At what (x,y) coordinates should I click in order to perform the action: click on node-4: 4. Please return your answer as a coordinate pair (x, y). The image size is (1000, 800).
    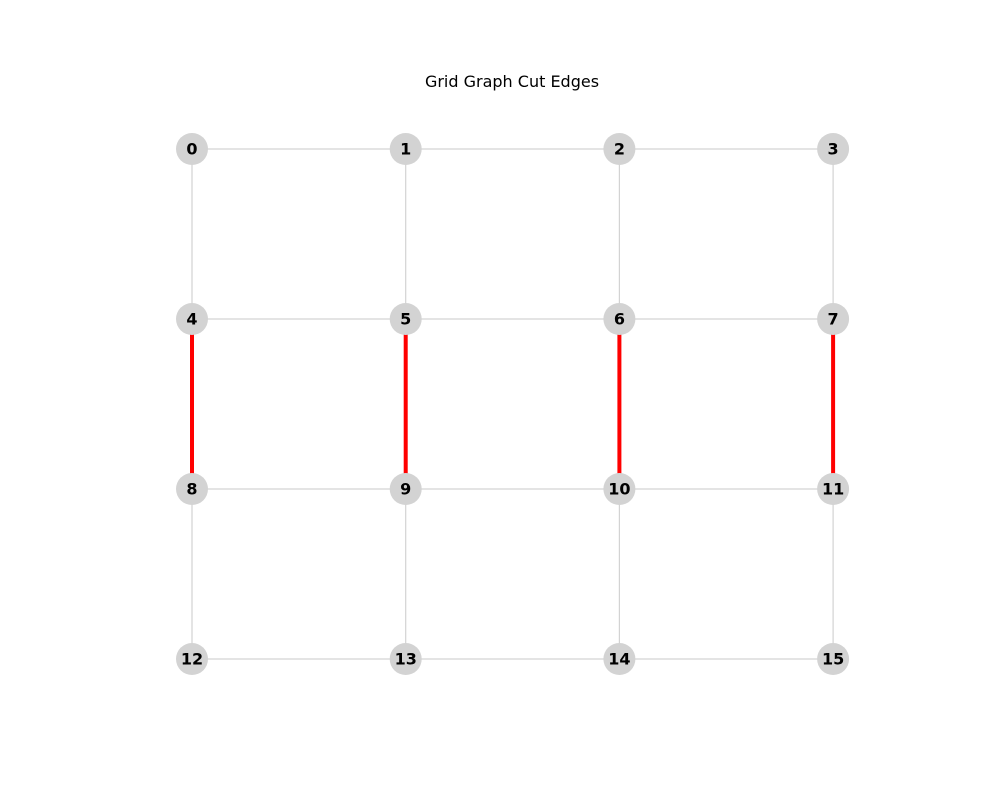
    Looking at the image, I should click on (192, 319).